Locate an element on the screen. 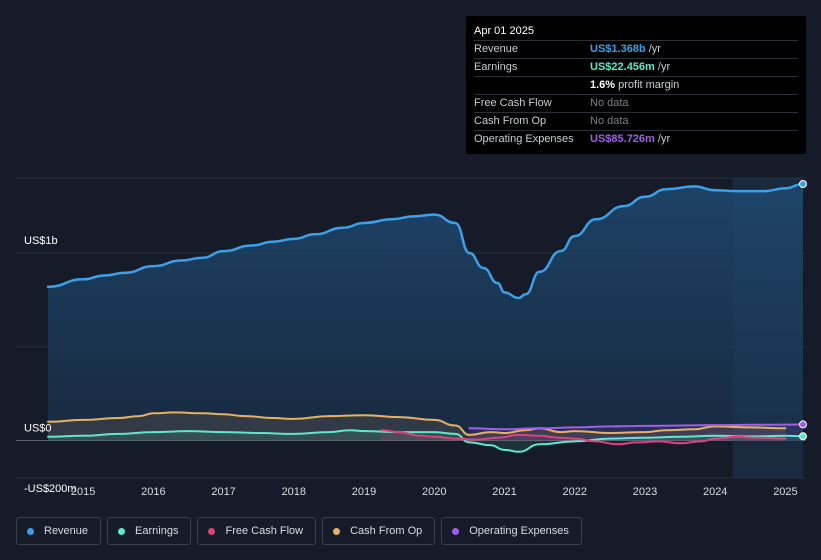 This screenshot has height=560, width=821. operating-expenses-line is located at coordinates (636, 427).